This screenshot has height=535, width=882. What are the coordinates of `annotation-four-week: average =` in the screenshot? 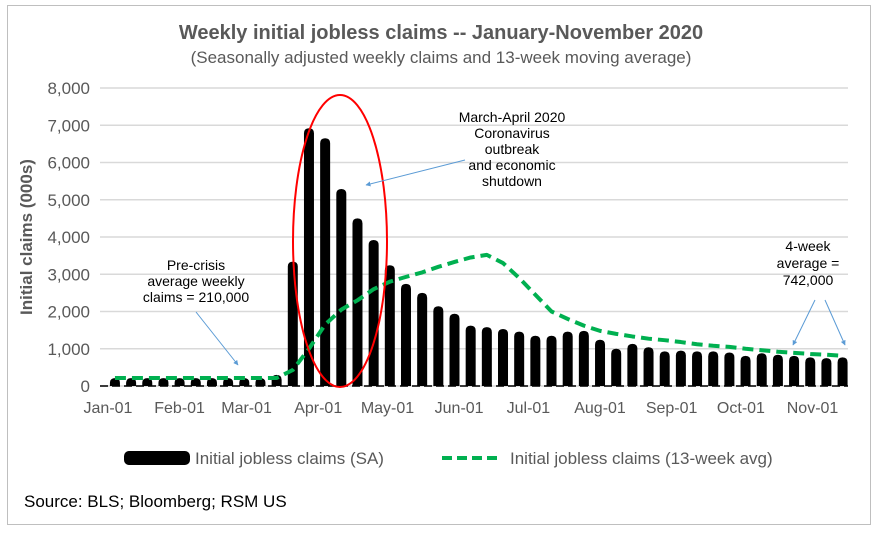 It's located at (808, 263).